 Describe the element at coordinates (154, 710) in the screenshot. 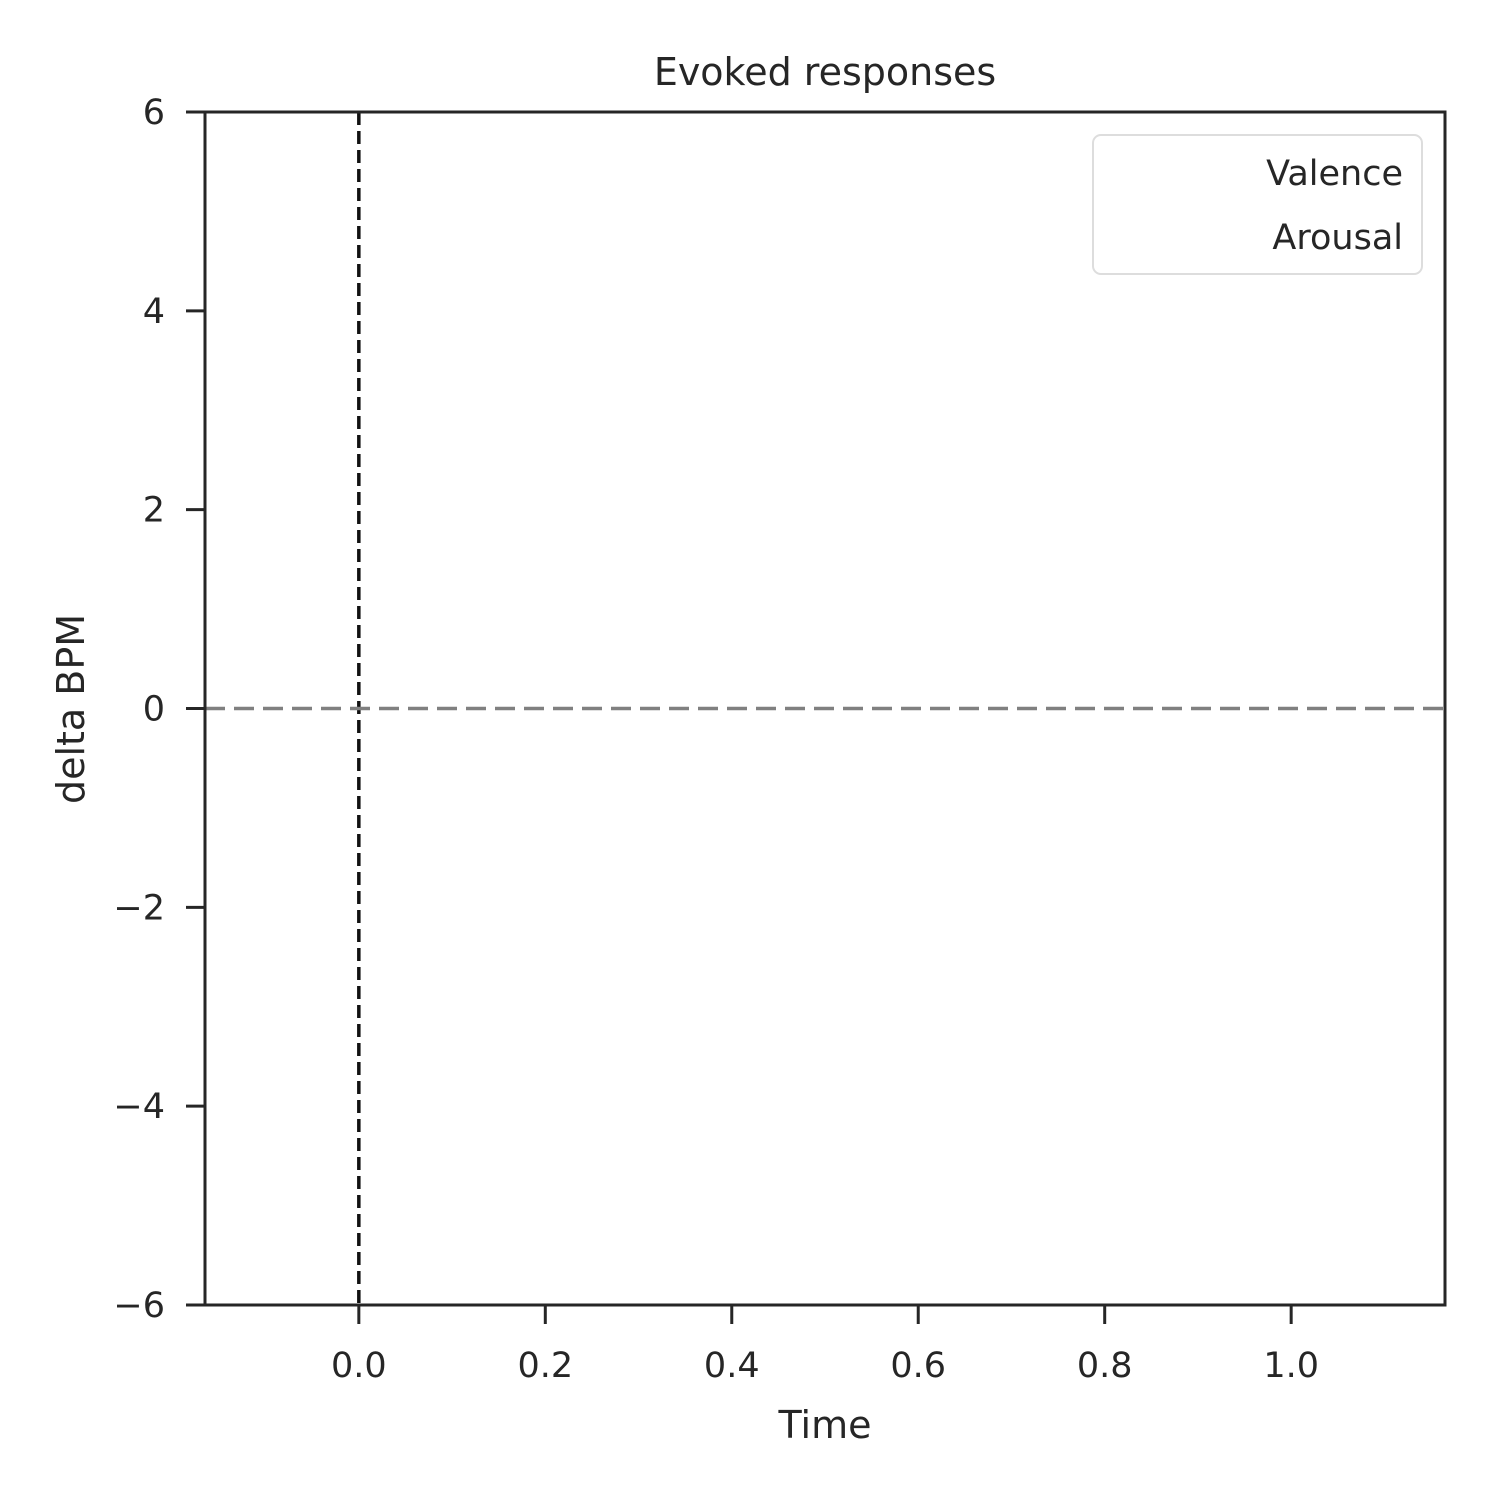

I see `y-tick-label: 0` at that location.